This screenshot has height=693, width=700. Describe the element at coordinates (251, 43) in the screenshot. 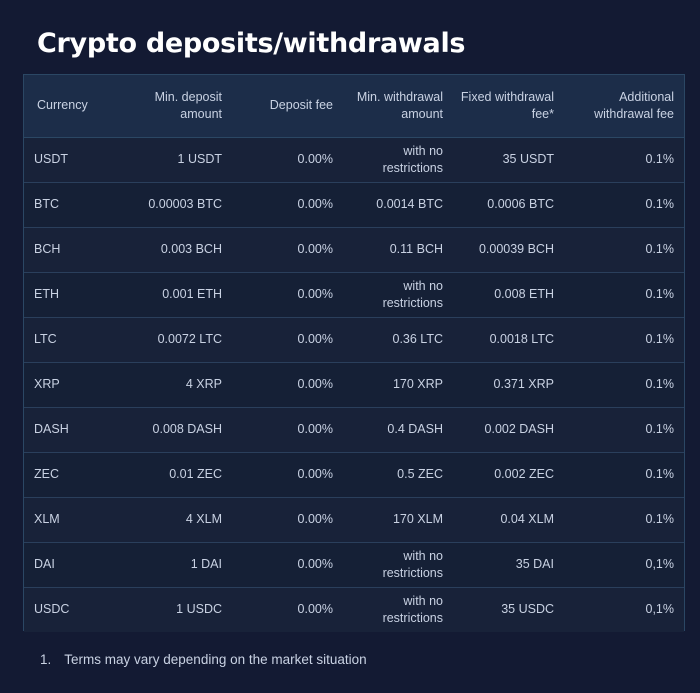

I see `page-title: Crypto deposits/withdrawals` at that location.